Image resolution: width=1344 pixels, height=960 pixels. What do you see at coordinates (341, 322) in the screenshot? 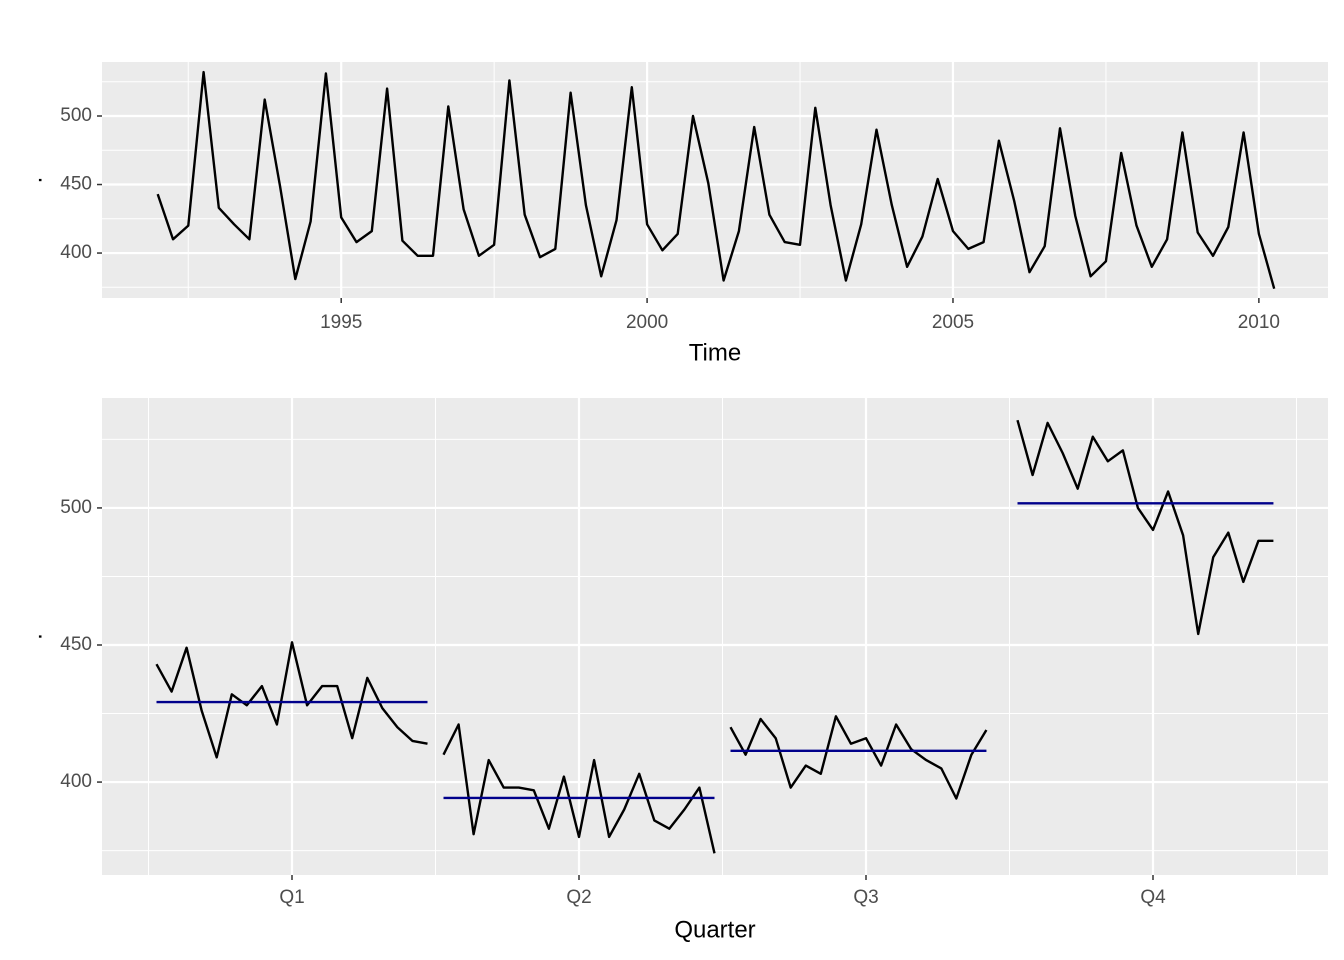
I see `x-tick-label: 1995` at bounding box center [341, 322].